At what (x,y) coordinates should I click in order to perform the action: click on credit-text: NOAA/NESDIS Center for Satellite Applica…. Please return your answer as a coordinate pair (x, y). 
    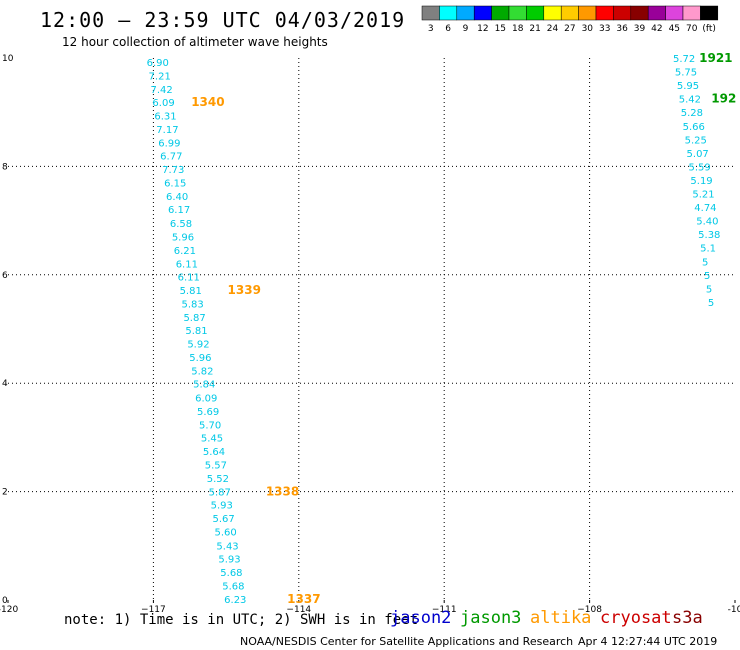
    Looking at the image, I should click on (407, 641).